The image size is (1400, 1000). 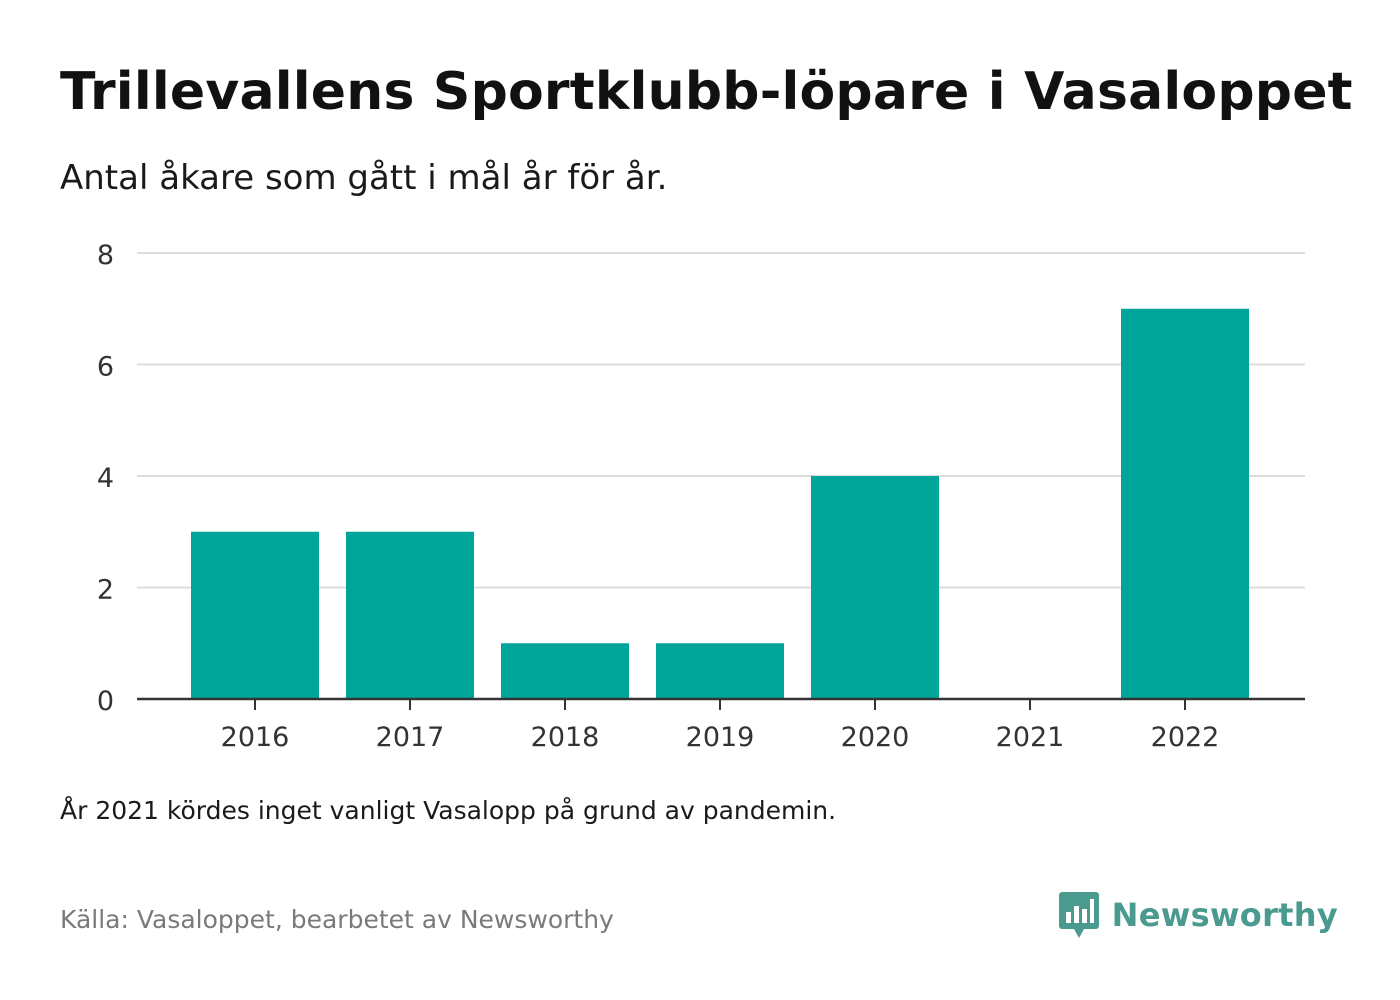 What do you see at coordinates (1078, 915) in the screenshot?
I see `bar-chart-speech-bubble-icon` at bounding box center [1078, 915].